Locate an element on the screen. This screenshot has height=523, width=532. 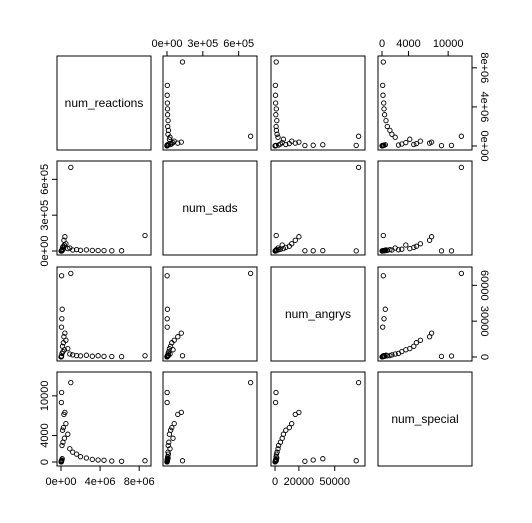
x-tick-label-num_special-2: 10000 is located at coordinates (448, 44).